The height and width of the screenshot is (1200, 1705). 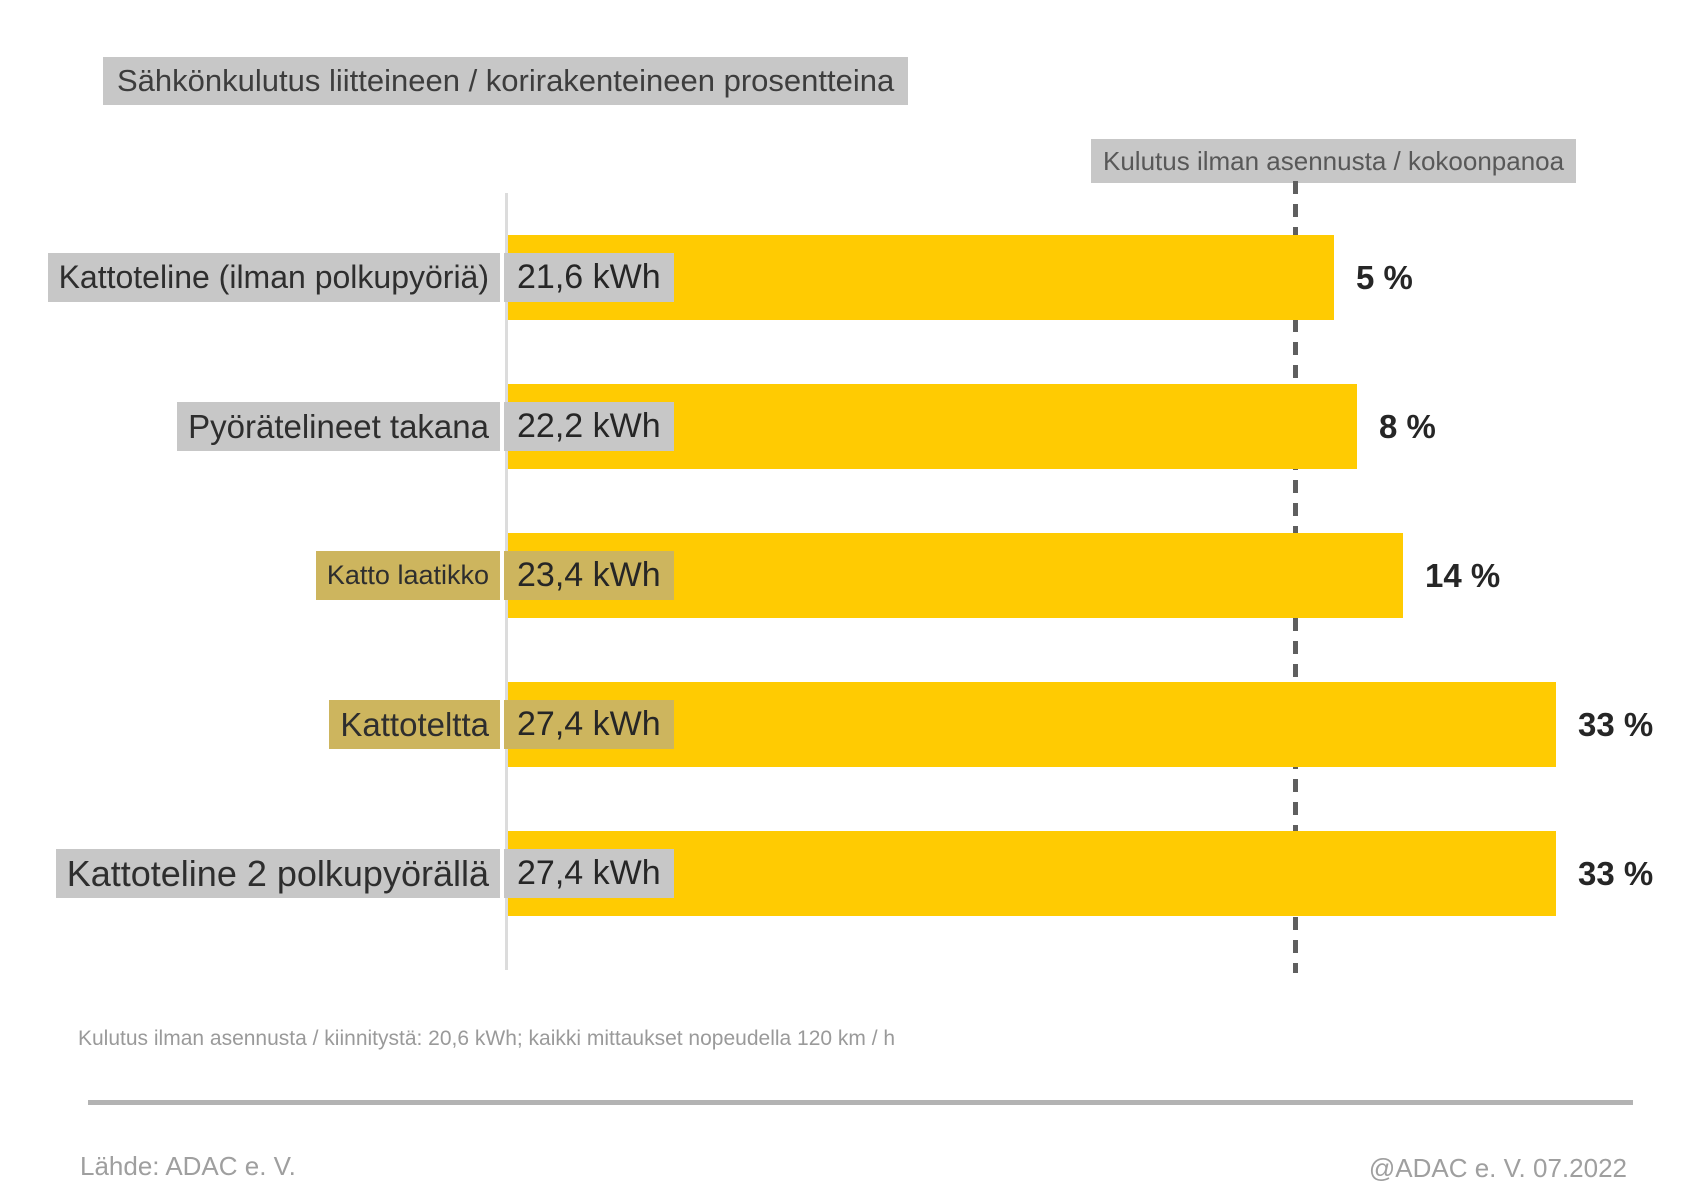 I want to click on value-label-1: 22,2 kWh, so click(x=589, y=426).